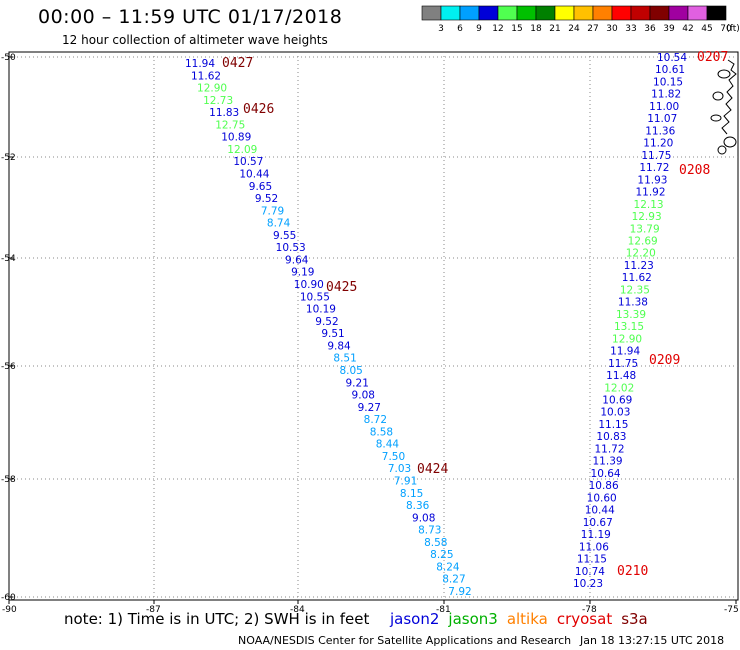 The width and height of the screenshot is (740, 650). What do you see at coordinates (606, 474) in the screenshot?
I see `wave-height-value: 10.64` at bounding box center [606, 474].